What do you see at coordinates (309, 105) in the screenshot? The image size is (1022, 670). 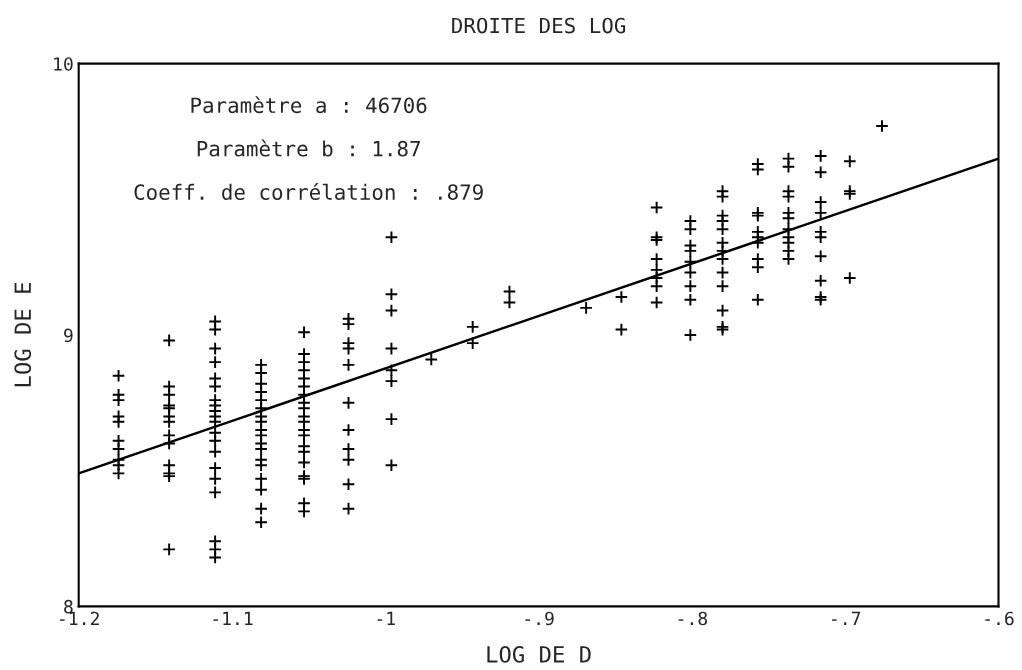 I see `annotation: Paramètre a : 46706` at bounding box center [309, 105].